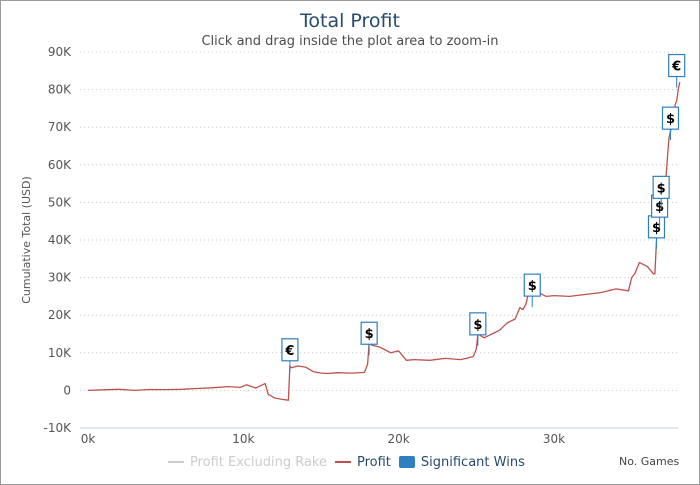  I want to click on legend-item-profit-excluding-rake: Profit Excluding Rake, so click(247, 462).